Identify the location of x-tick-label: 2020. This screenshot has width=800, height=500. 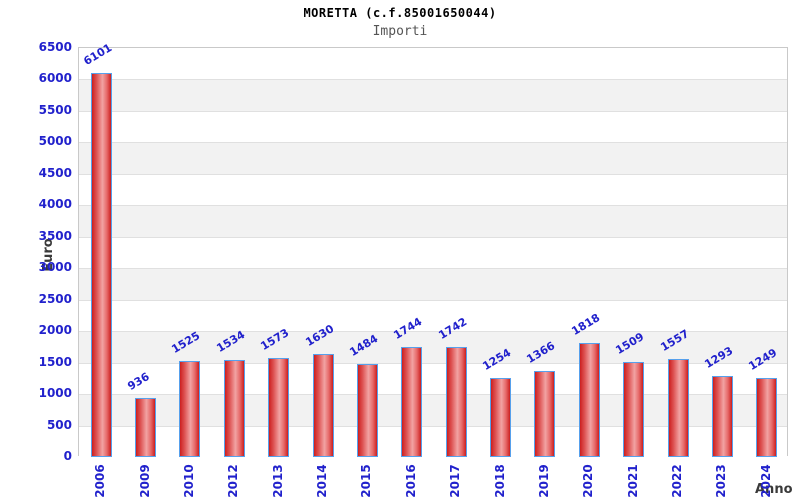
(588, 481).